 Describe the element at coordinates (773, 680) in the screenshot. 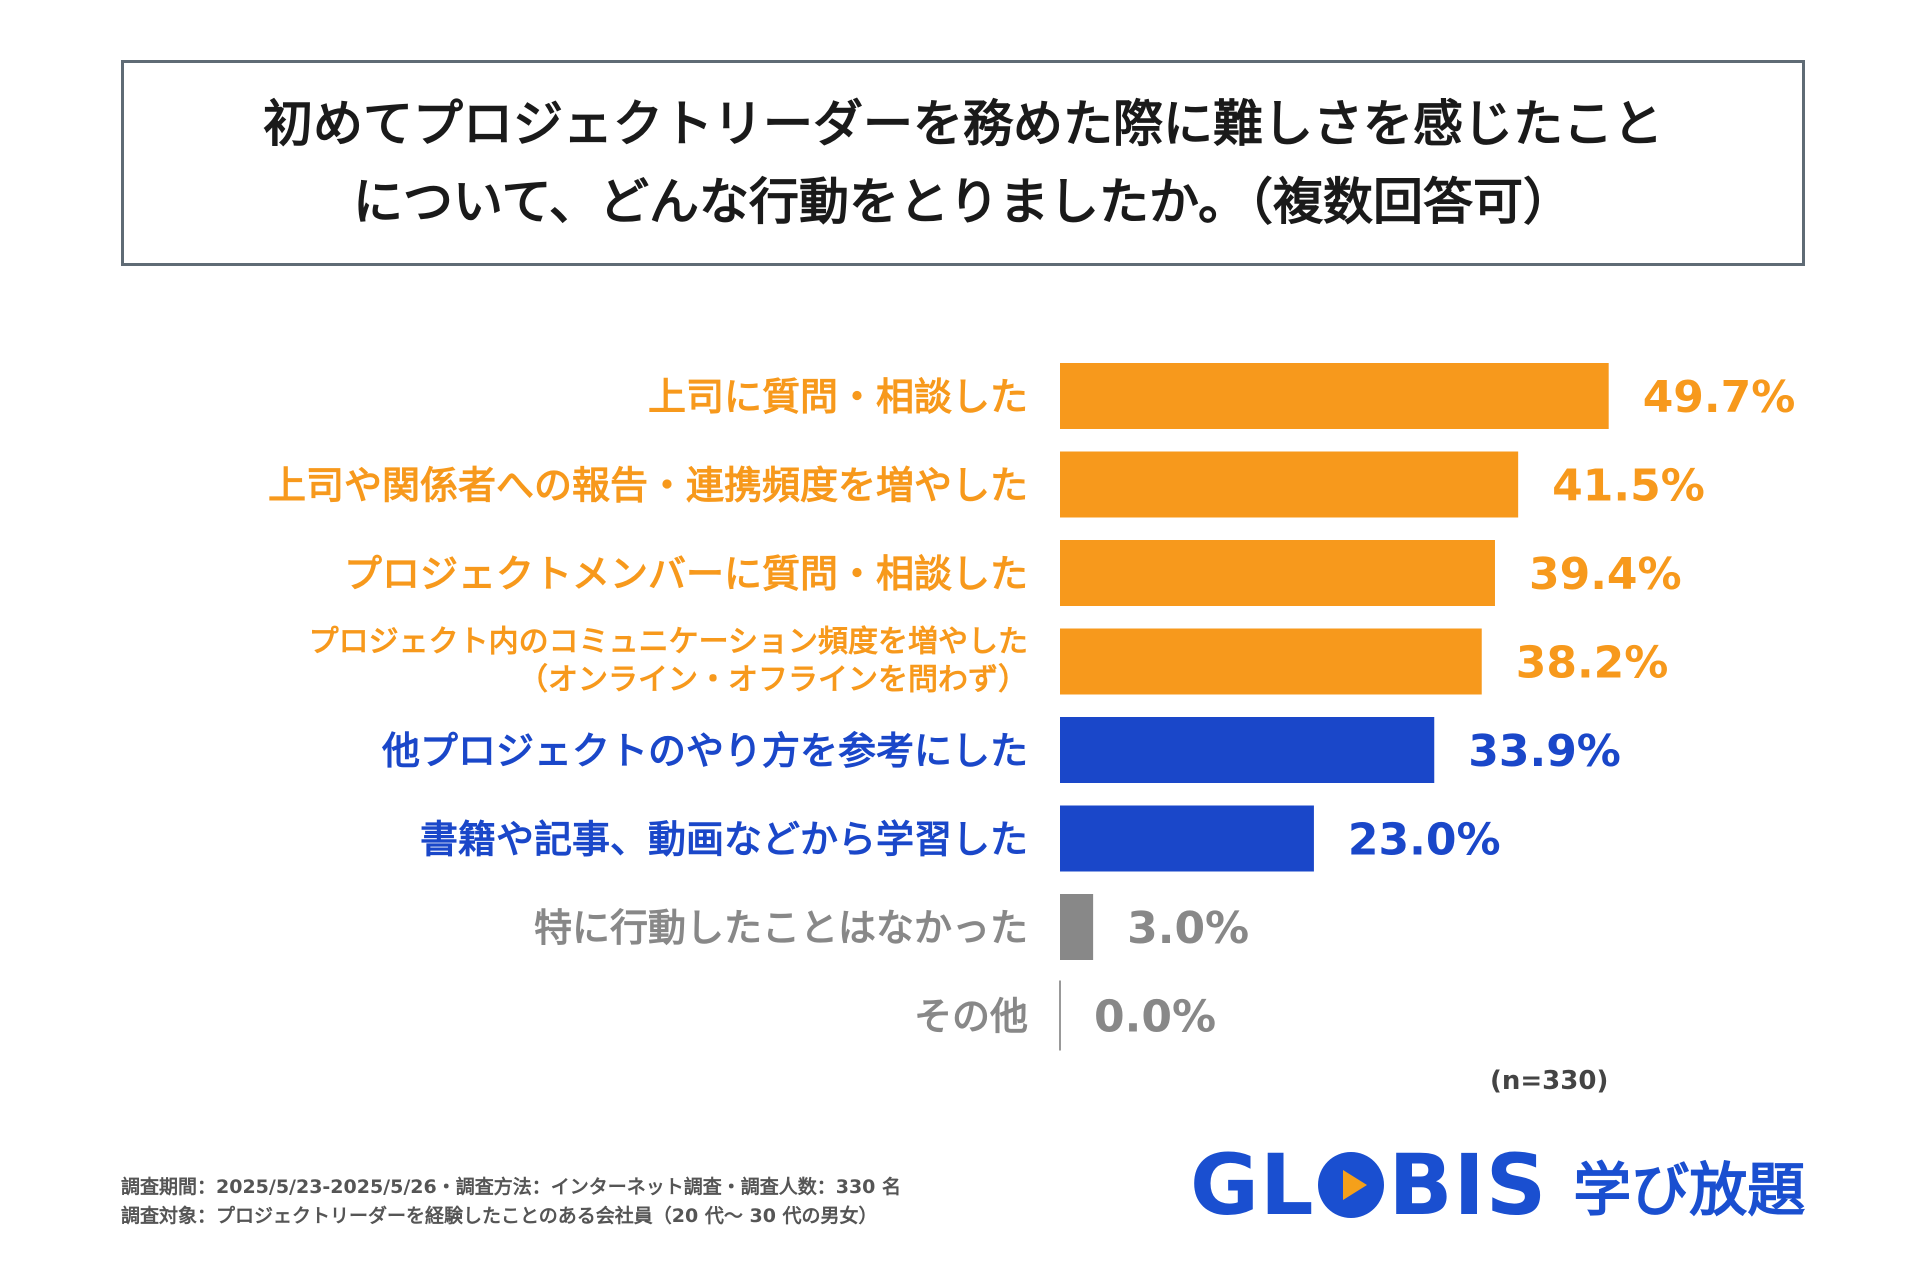

I see `category-label-3-line-1: （オンライン・オフラインを問わず）` at that location.